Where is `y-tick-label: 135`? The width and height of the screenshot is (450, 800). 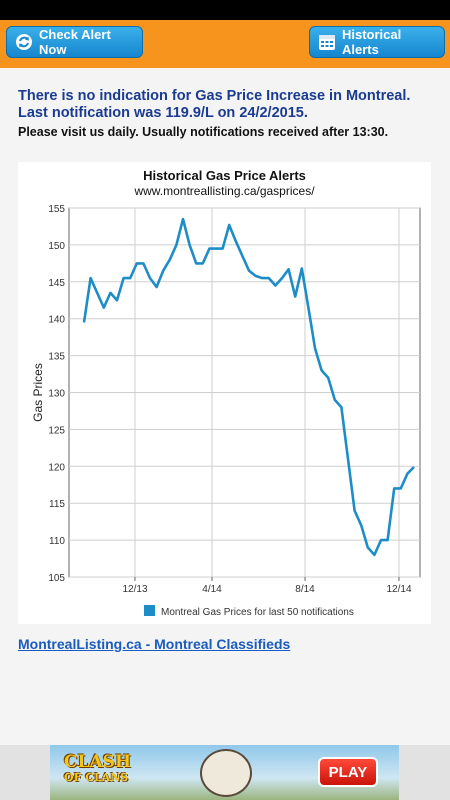 y-tick-label: 135 is located at coordinates (56, 357).